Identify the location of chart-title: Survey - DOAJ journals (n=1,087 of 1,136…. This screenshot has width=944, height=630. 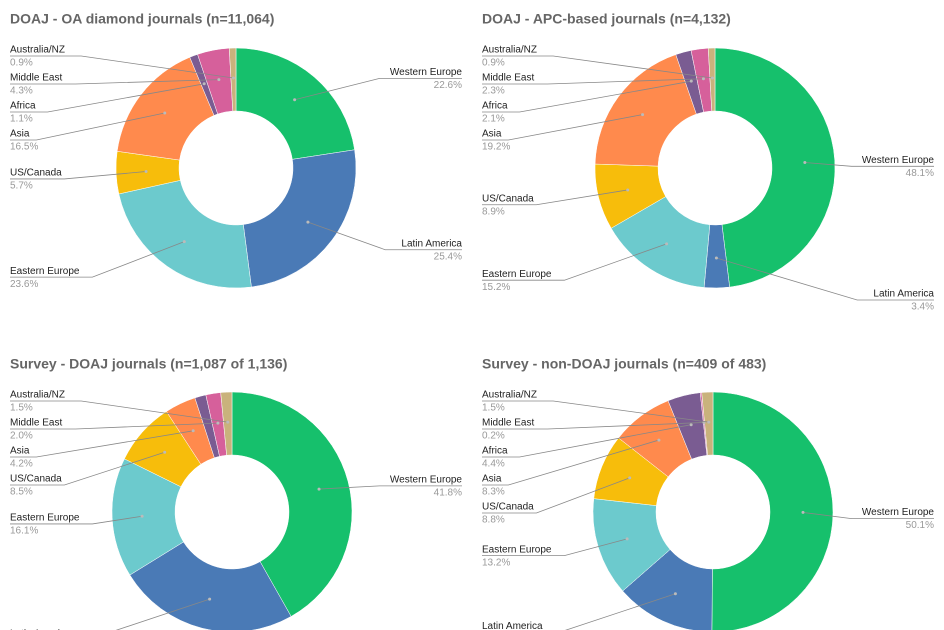
(148, 364).